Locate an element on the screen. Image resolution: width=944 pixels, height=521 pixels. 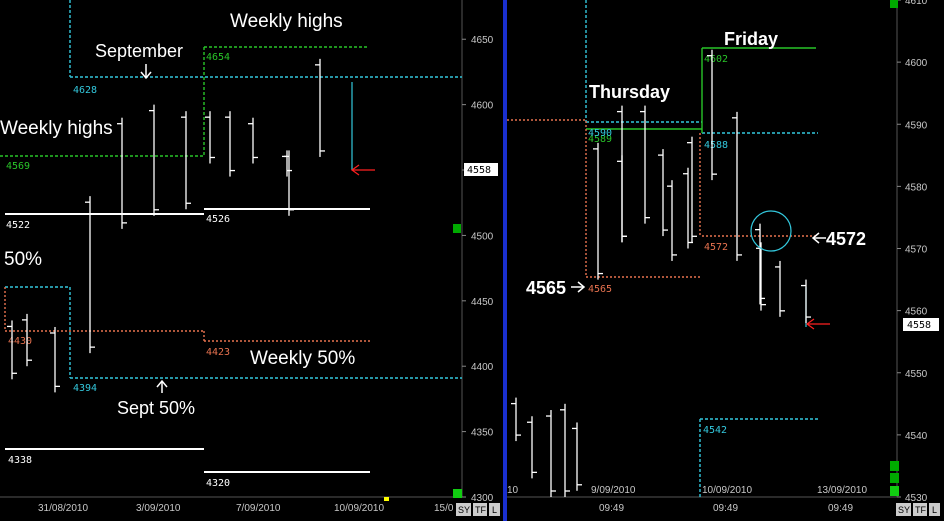
left-l-button is located at coordinates (494, 509).